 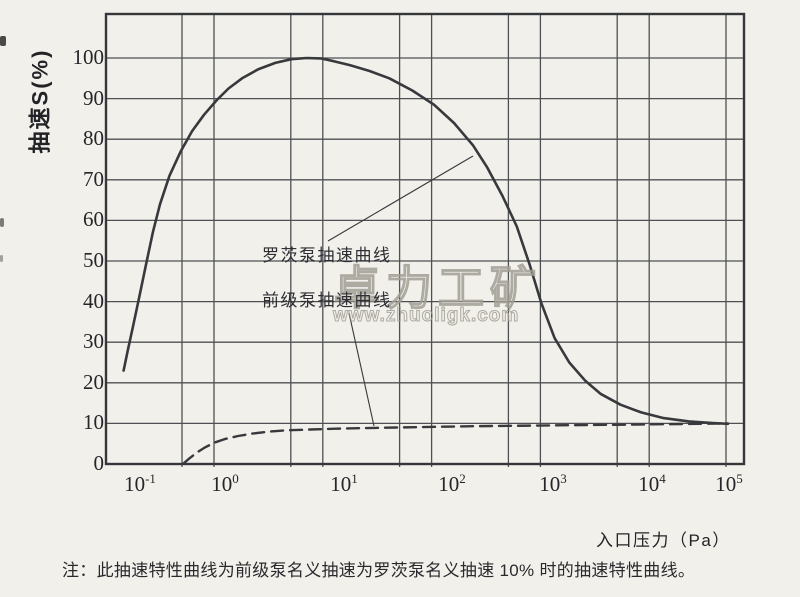 I want to click on backing-curve-pointer-line, so click(x=361, y=369).